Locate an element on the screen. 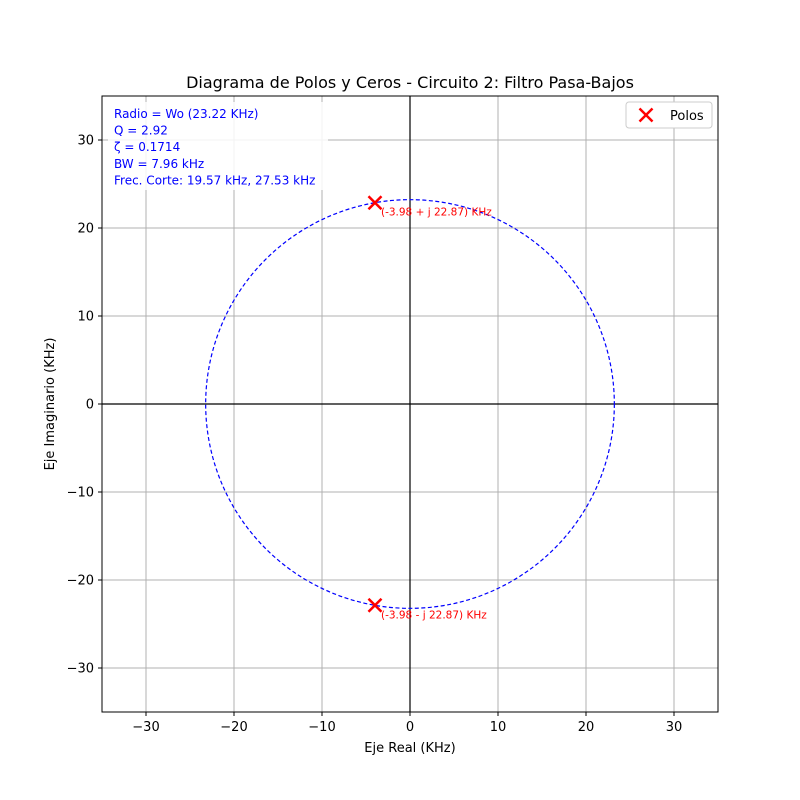  info-line: Frec. Corte: 19.57 kHz, 27.53 kHz is located at coordinates (214, 180).